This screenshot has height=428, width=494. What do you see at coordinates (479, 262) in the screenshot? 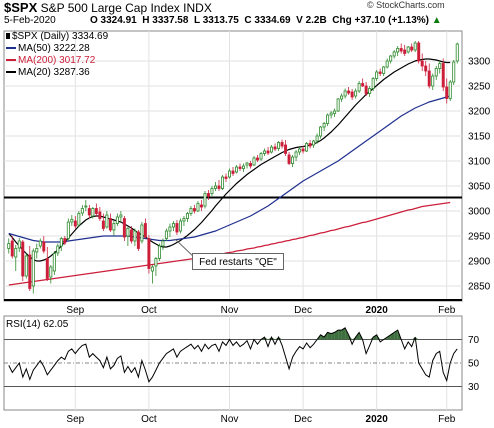
I see `y-tick-label: 2900` at bounding box center [479, 262].